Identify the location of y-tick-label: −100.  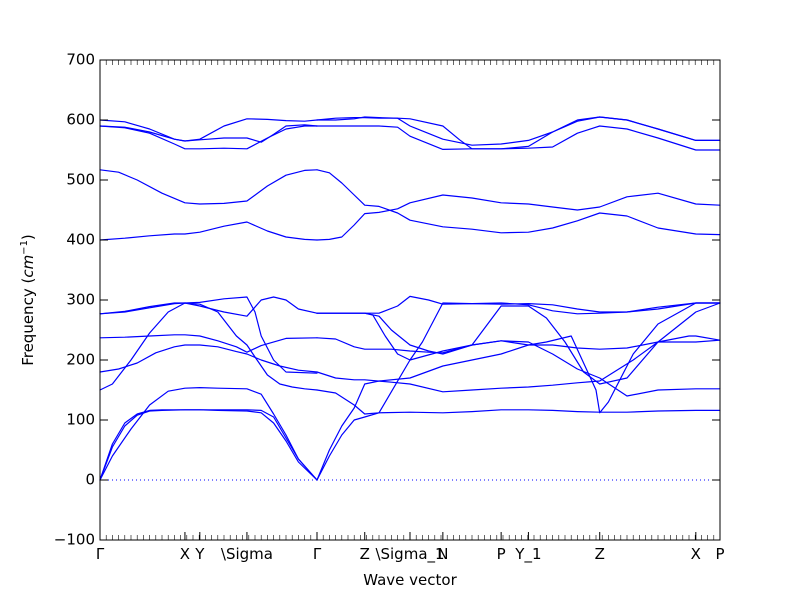
(74, 540).